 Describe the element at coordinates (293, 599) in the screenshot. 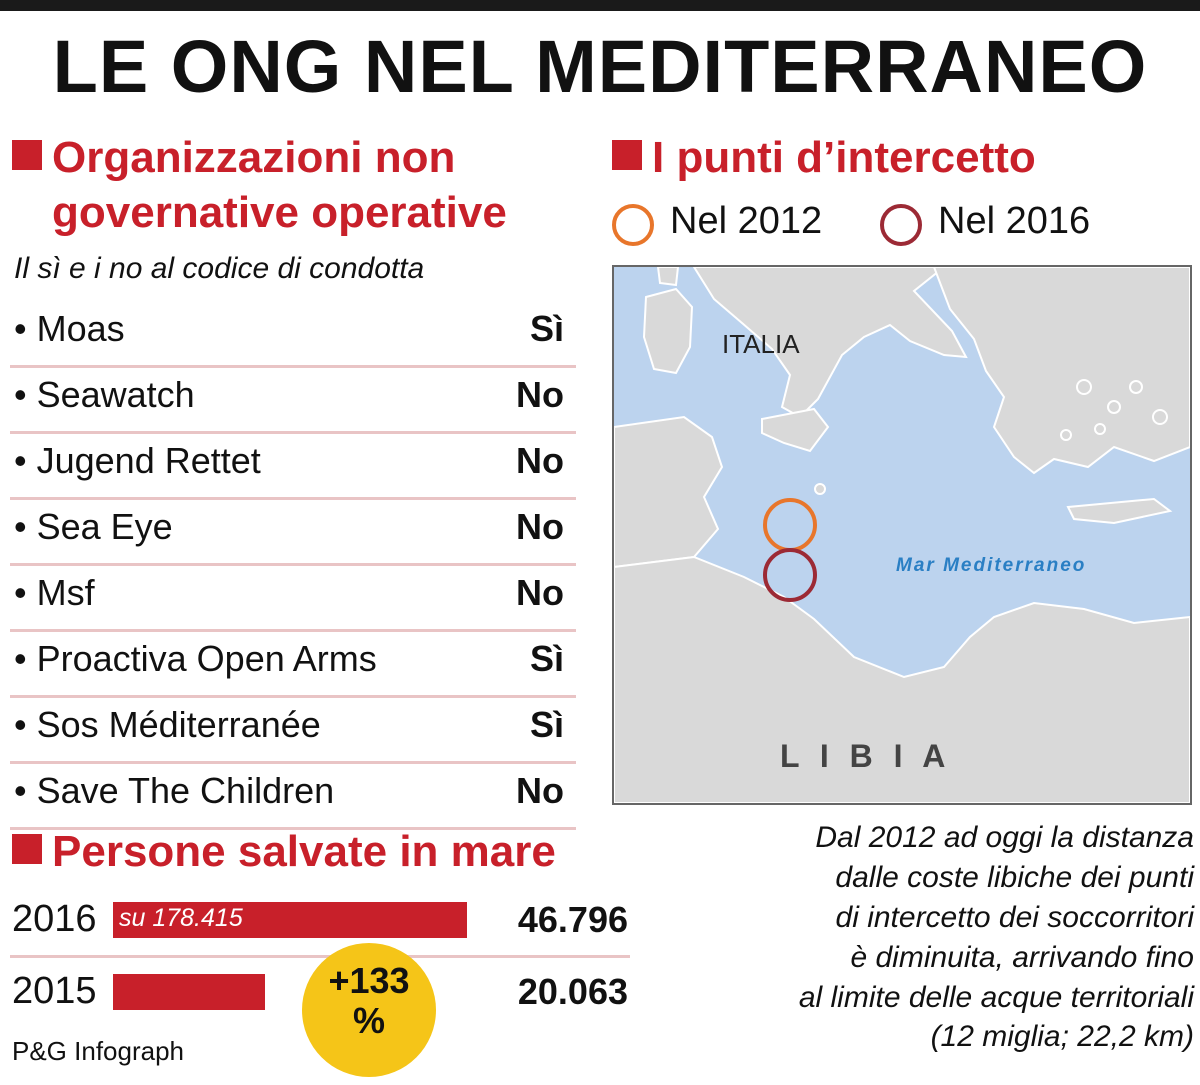

I see `ngo-row: • Msf No` at that location.